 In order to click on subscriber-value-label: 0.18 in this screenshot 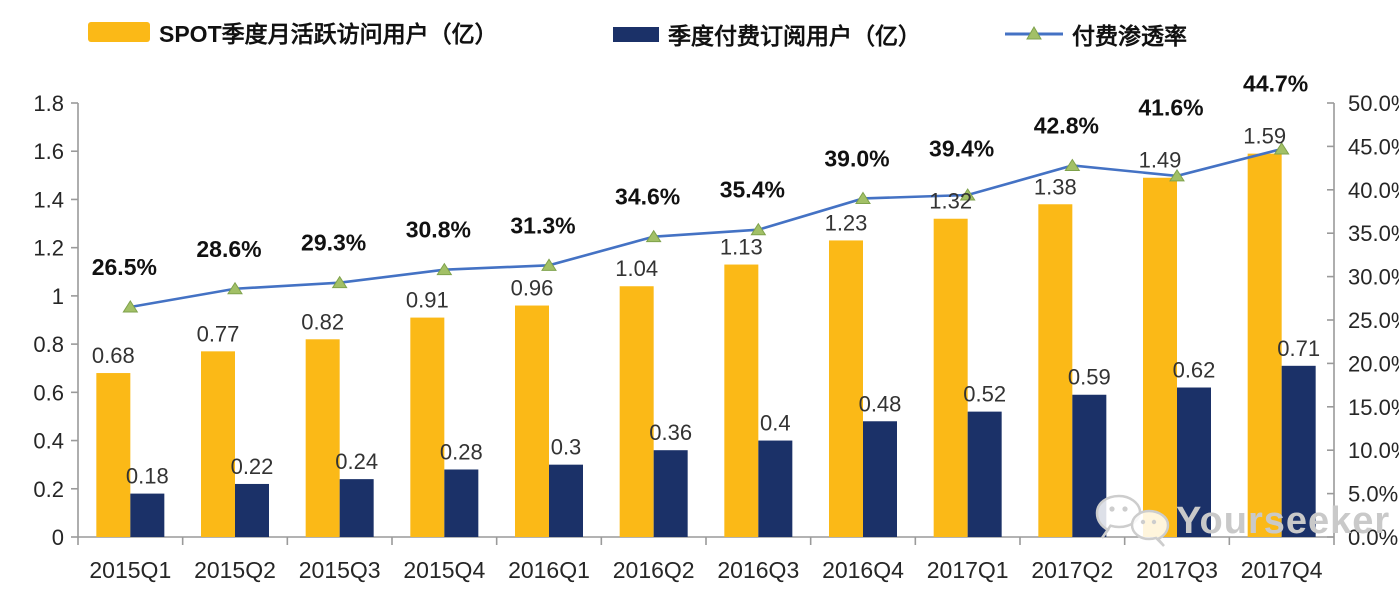, I will do `click(147, 476)`.